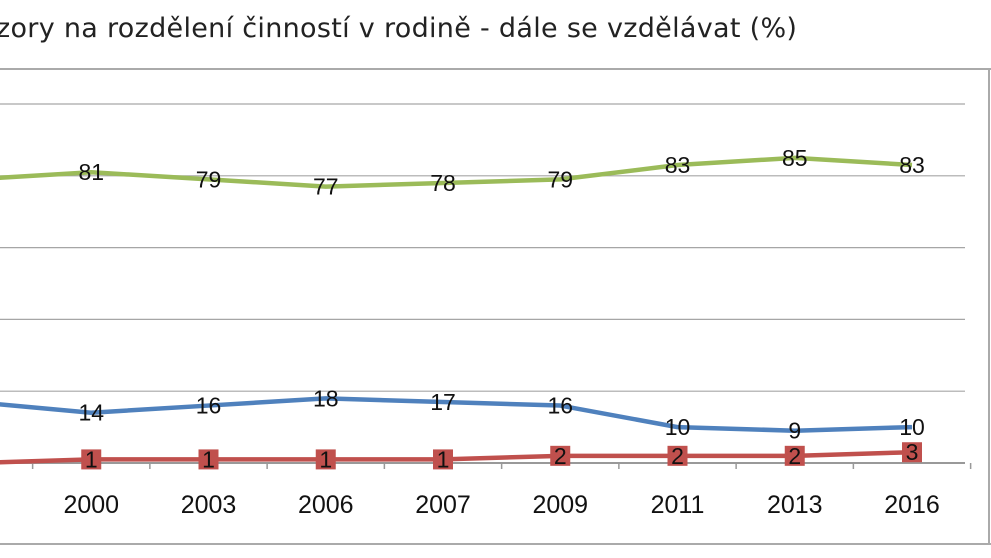 This screenshot has width=991, height=558. What do you see at coordinates (912, 505) in the screenshot?
I see `x-tick-label: 2016` at bounding box center [912, 505].